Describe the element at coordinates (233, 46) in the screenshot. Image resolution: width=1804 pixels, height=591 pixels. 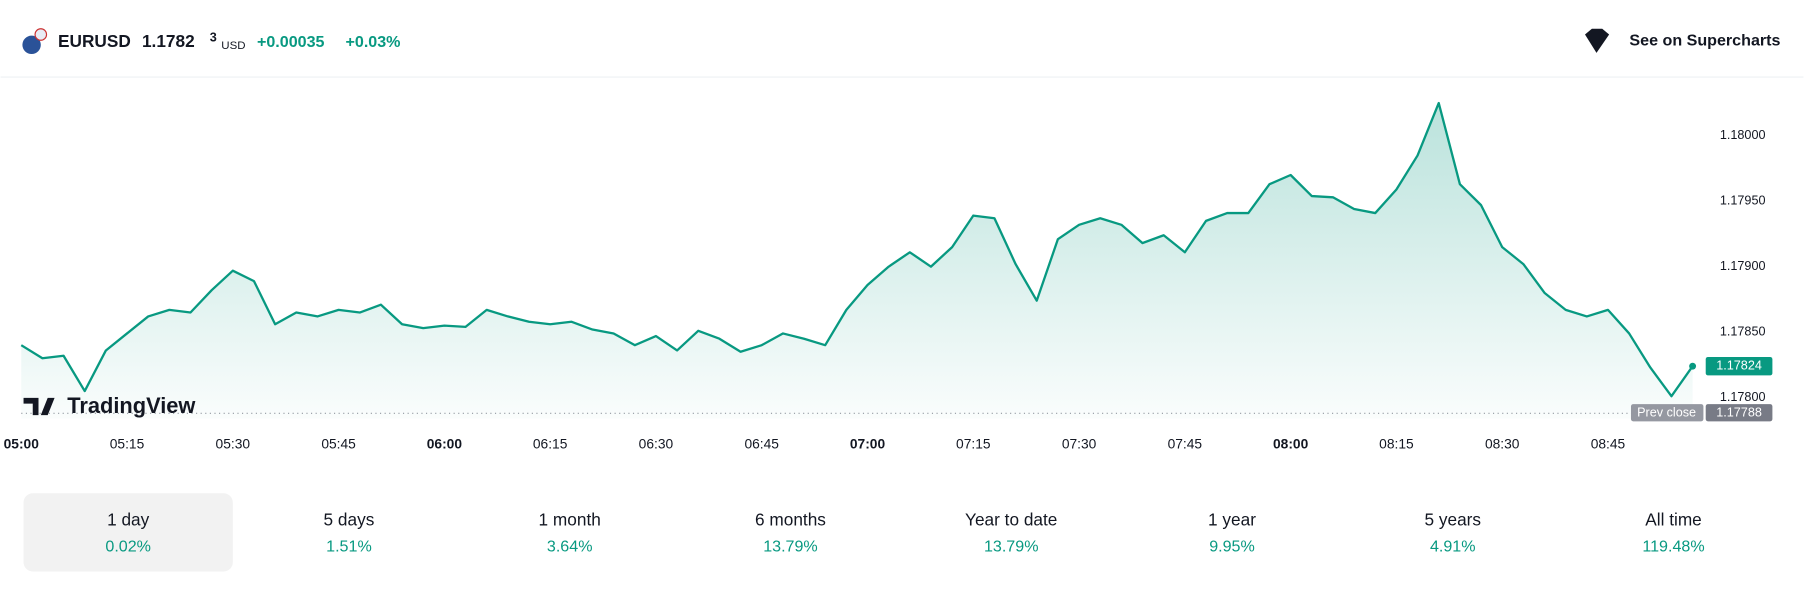
I see `currency: USD` at that location.